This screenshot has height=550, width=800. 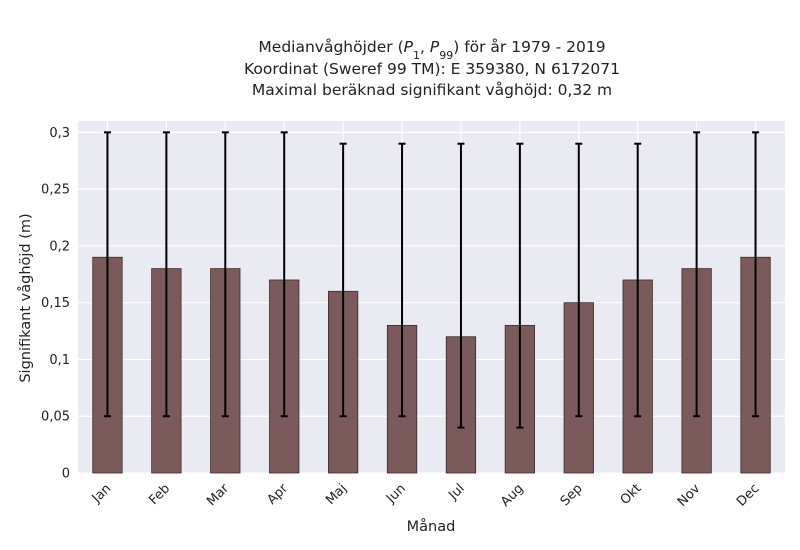 What do you see at coordinates (225, 274) in the screenshot?
I see `error-bar-mar` at bounding box center [225, 274].